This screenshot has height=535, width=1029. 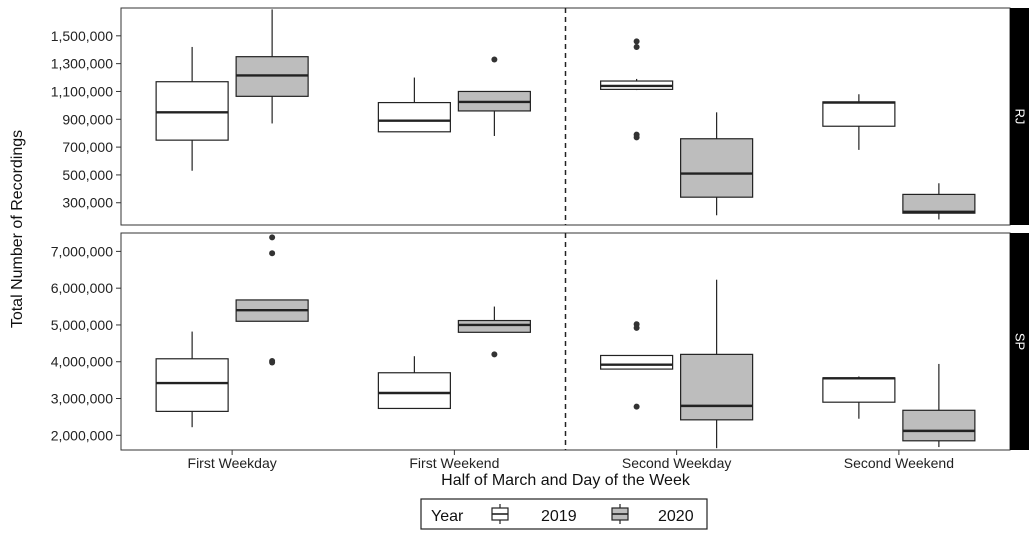 What do you see at coordinates (87, 119) in the screenshot?
I see `y-tick-label: 900,000` at bounding box center [87, 119].